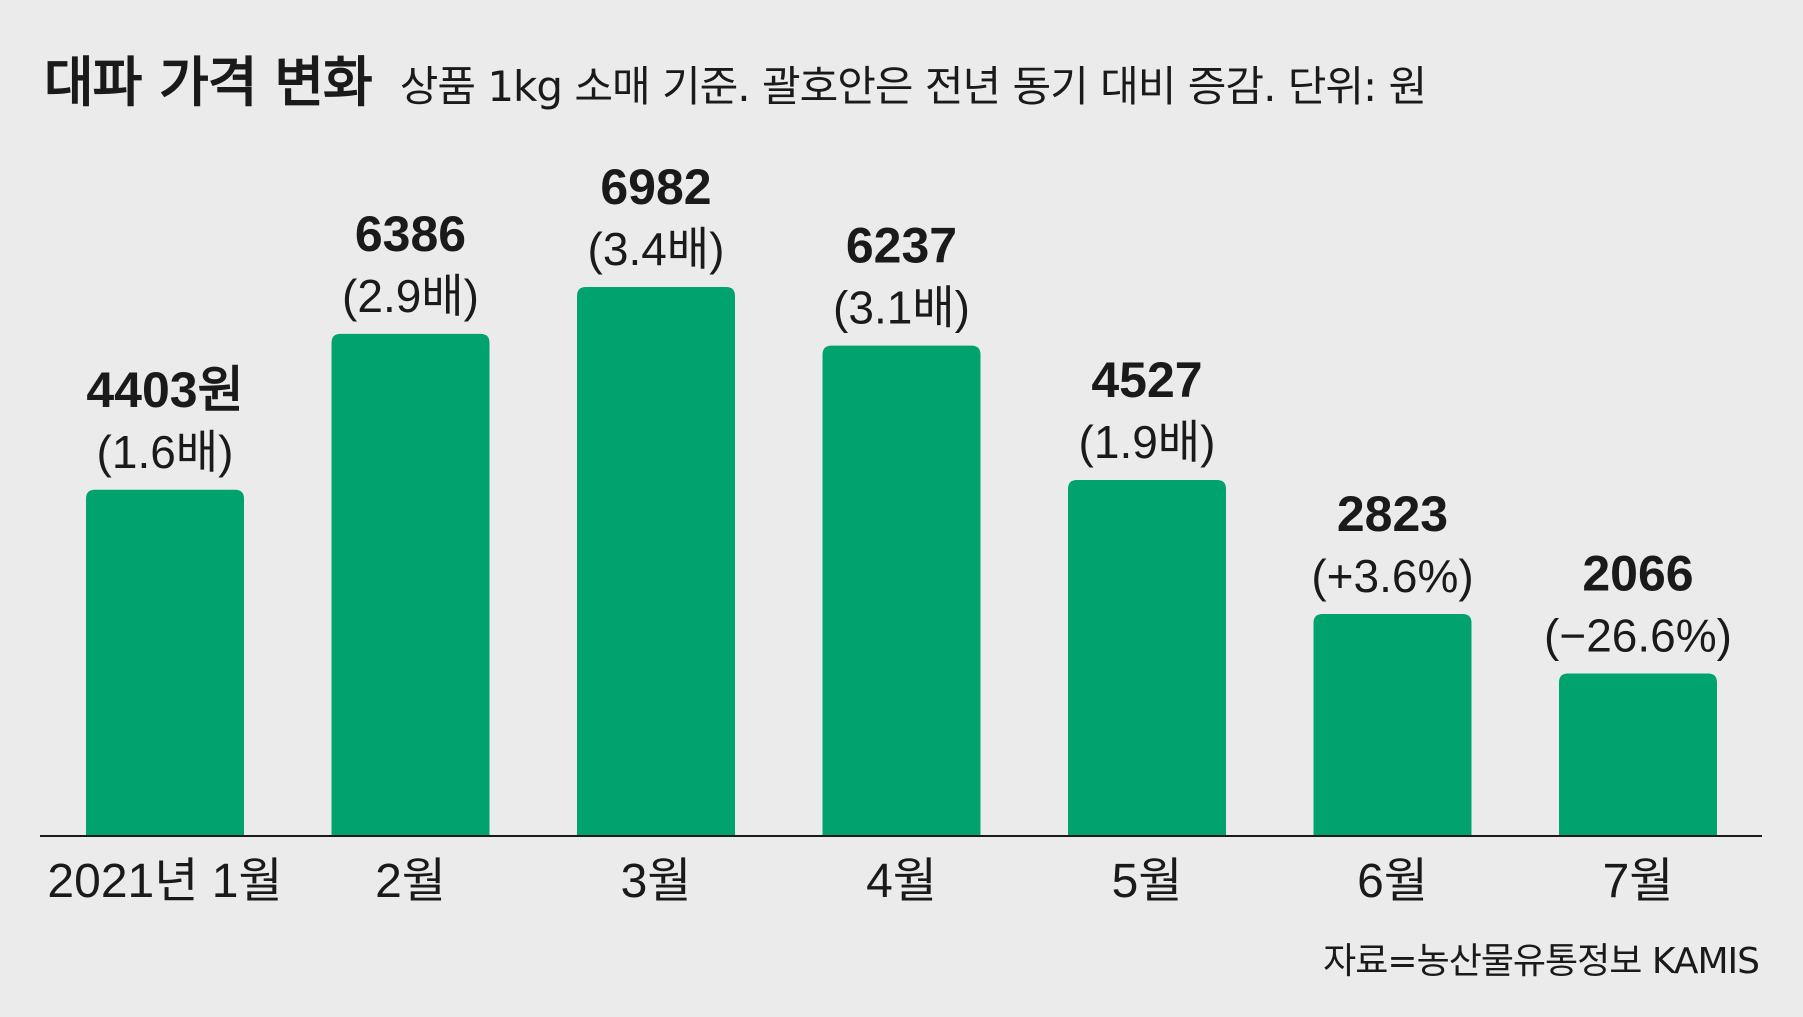 Image resolution: width=1803 pixels, height=1017 pixels. Describe the element at coordinates (410, 234) in the screenshot. I see `value-label-2: 6386` at that location.